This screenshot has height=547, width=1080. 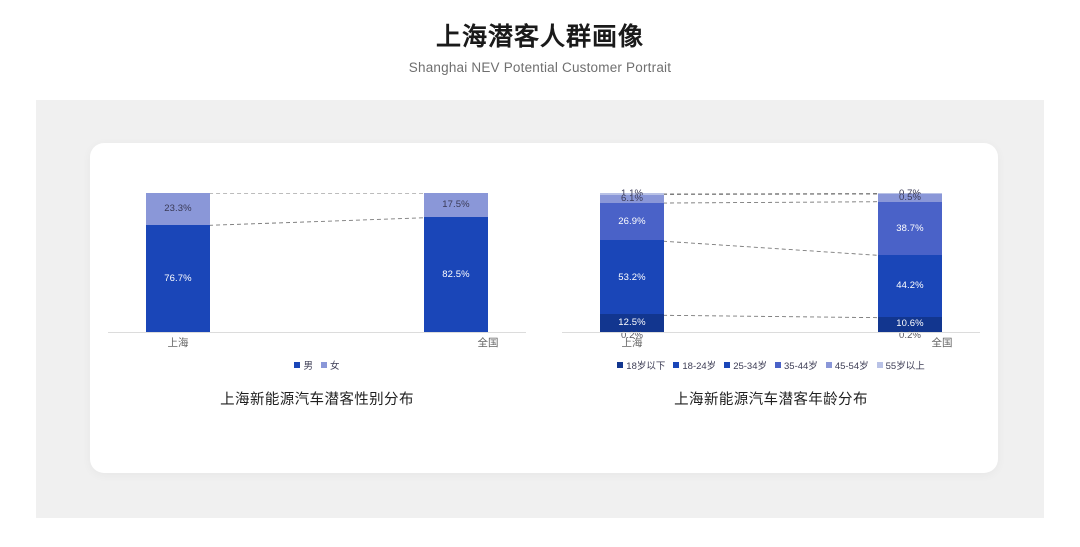 I want to click on legend-label: 45-54岁, so click(x=851, y=366).